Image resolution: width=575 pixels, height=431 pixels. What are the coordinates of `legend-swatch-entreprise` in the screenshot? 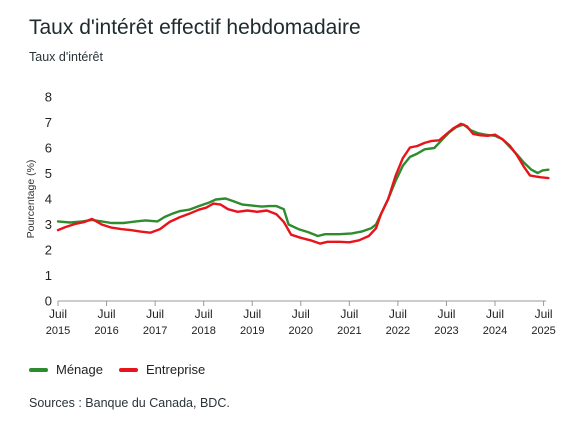 It's located at (128, 369).